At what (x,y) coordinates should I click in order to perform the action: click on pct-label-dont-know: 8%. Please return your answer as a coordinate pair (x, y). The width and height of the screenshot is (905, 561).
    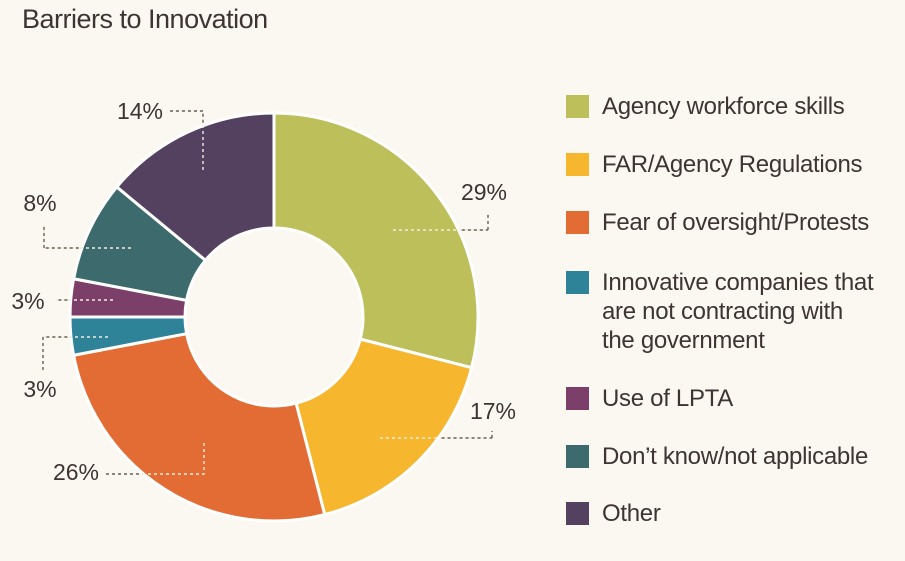
    Looking at the image, I should click on (39, 203).